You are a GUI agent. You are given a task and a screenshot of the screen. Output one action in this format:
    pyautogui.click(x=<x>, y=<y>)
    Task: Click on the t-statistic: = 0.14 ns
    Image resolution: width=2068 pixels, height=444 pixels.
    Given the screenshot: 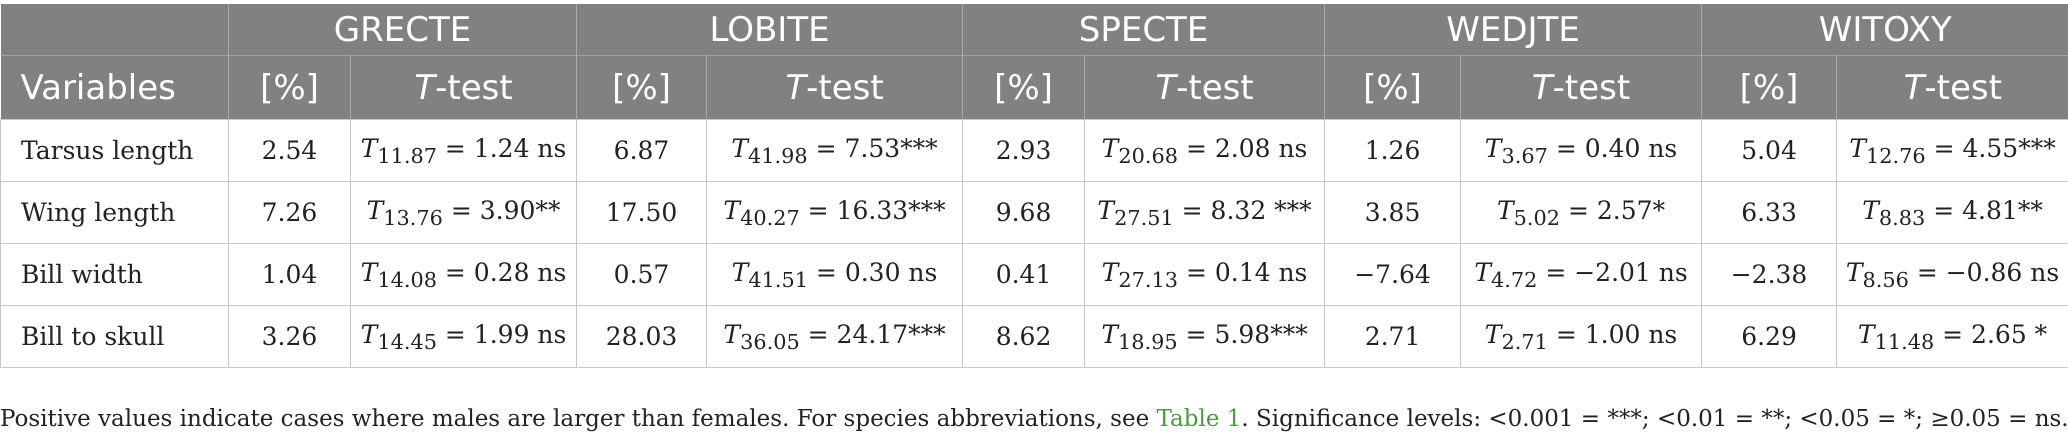 What is the action you would take?
    pyautogui.click(x=1243, y=272)
    